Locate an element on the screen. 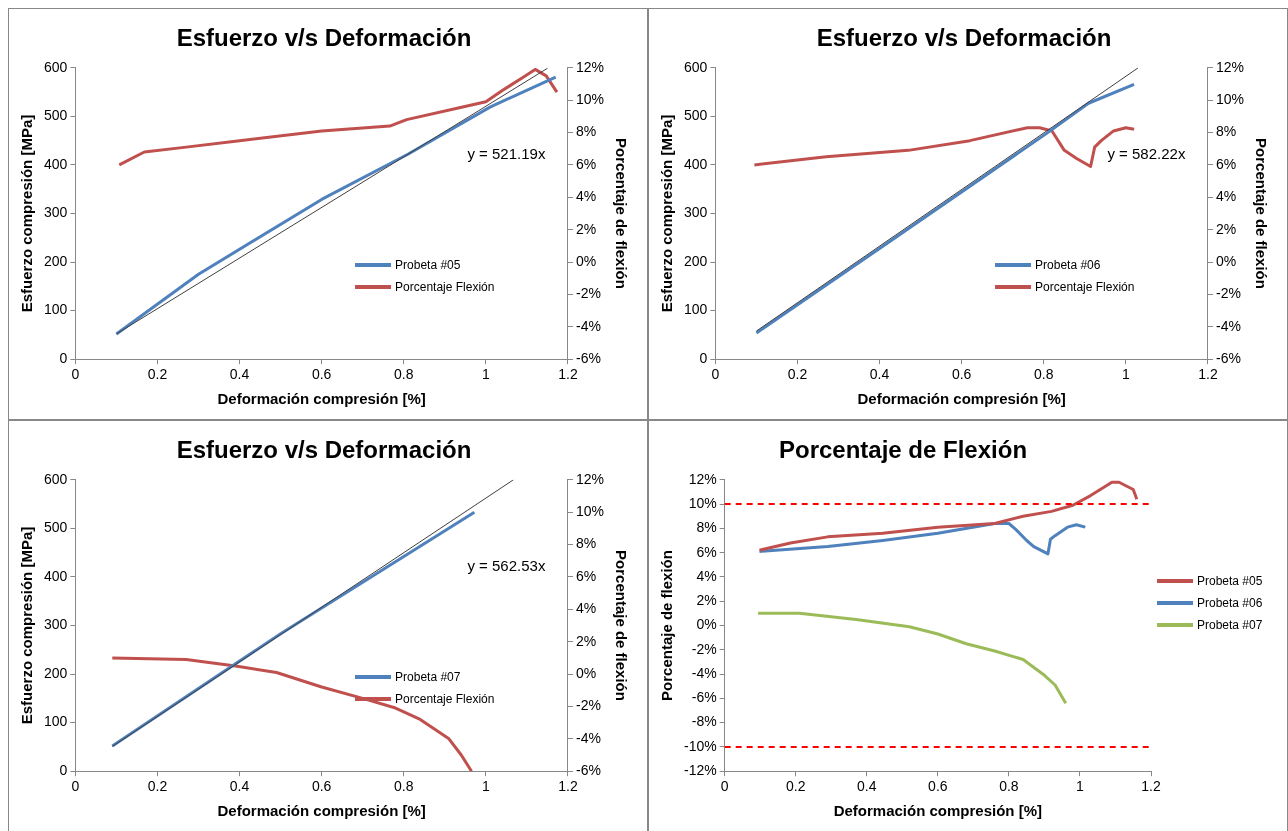 Image resolution: width=1288 pixels, height=831 pixels. y-tick-label: -12% is located at coordinates (700, 770).